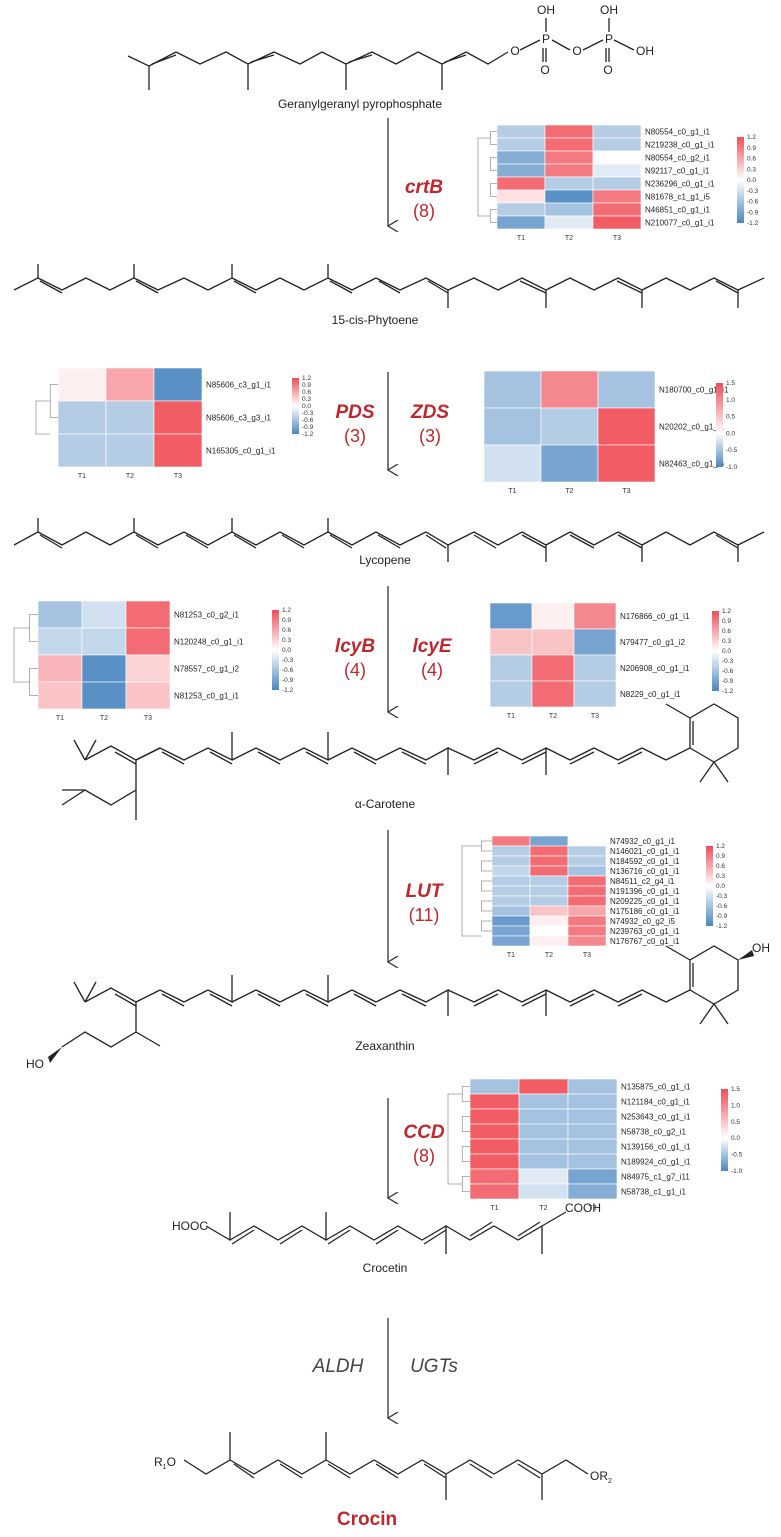 This screenshot has height=1537, width=781. Describe the element at coordinates (389, 286) in the screenshot. I see `phytoene-structure` at that location.